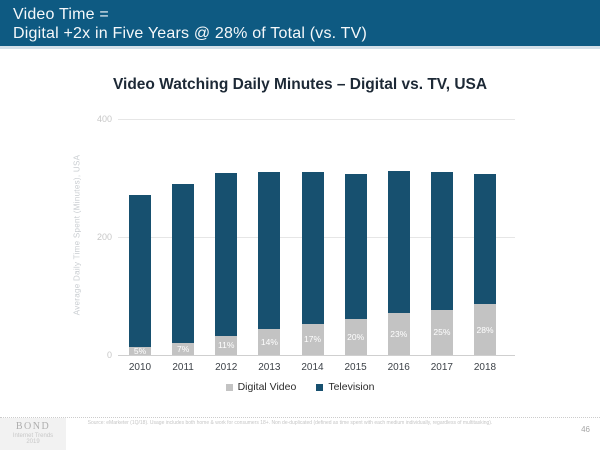 The width and height of the screenshot is (600, 450). Describe the element at coordinates (33, 442) in the screenshot. I see `bond-logo-year: 2019` at that location.